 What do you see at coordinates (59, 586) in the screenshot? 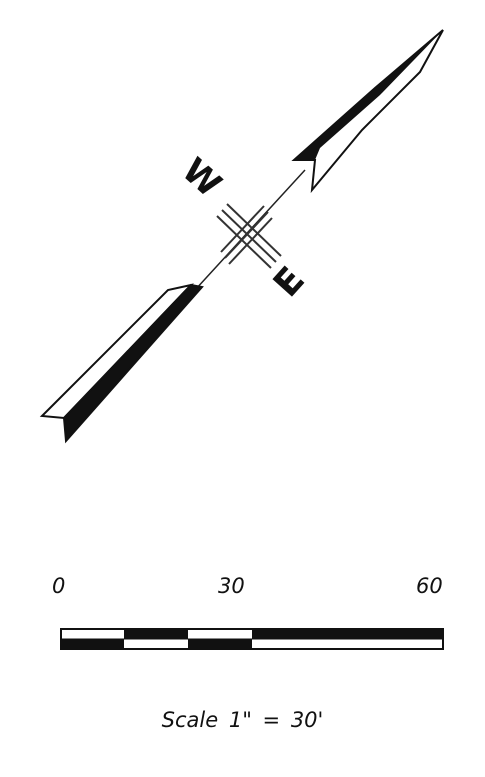
I see `scale-tick-0: 0` at bounding box center [59, 586].